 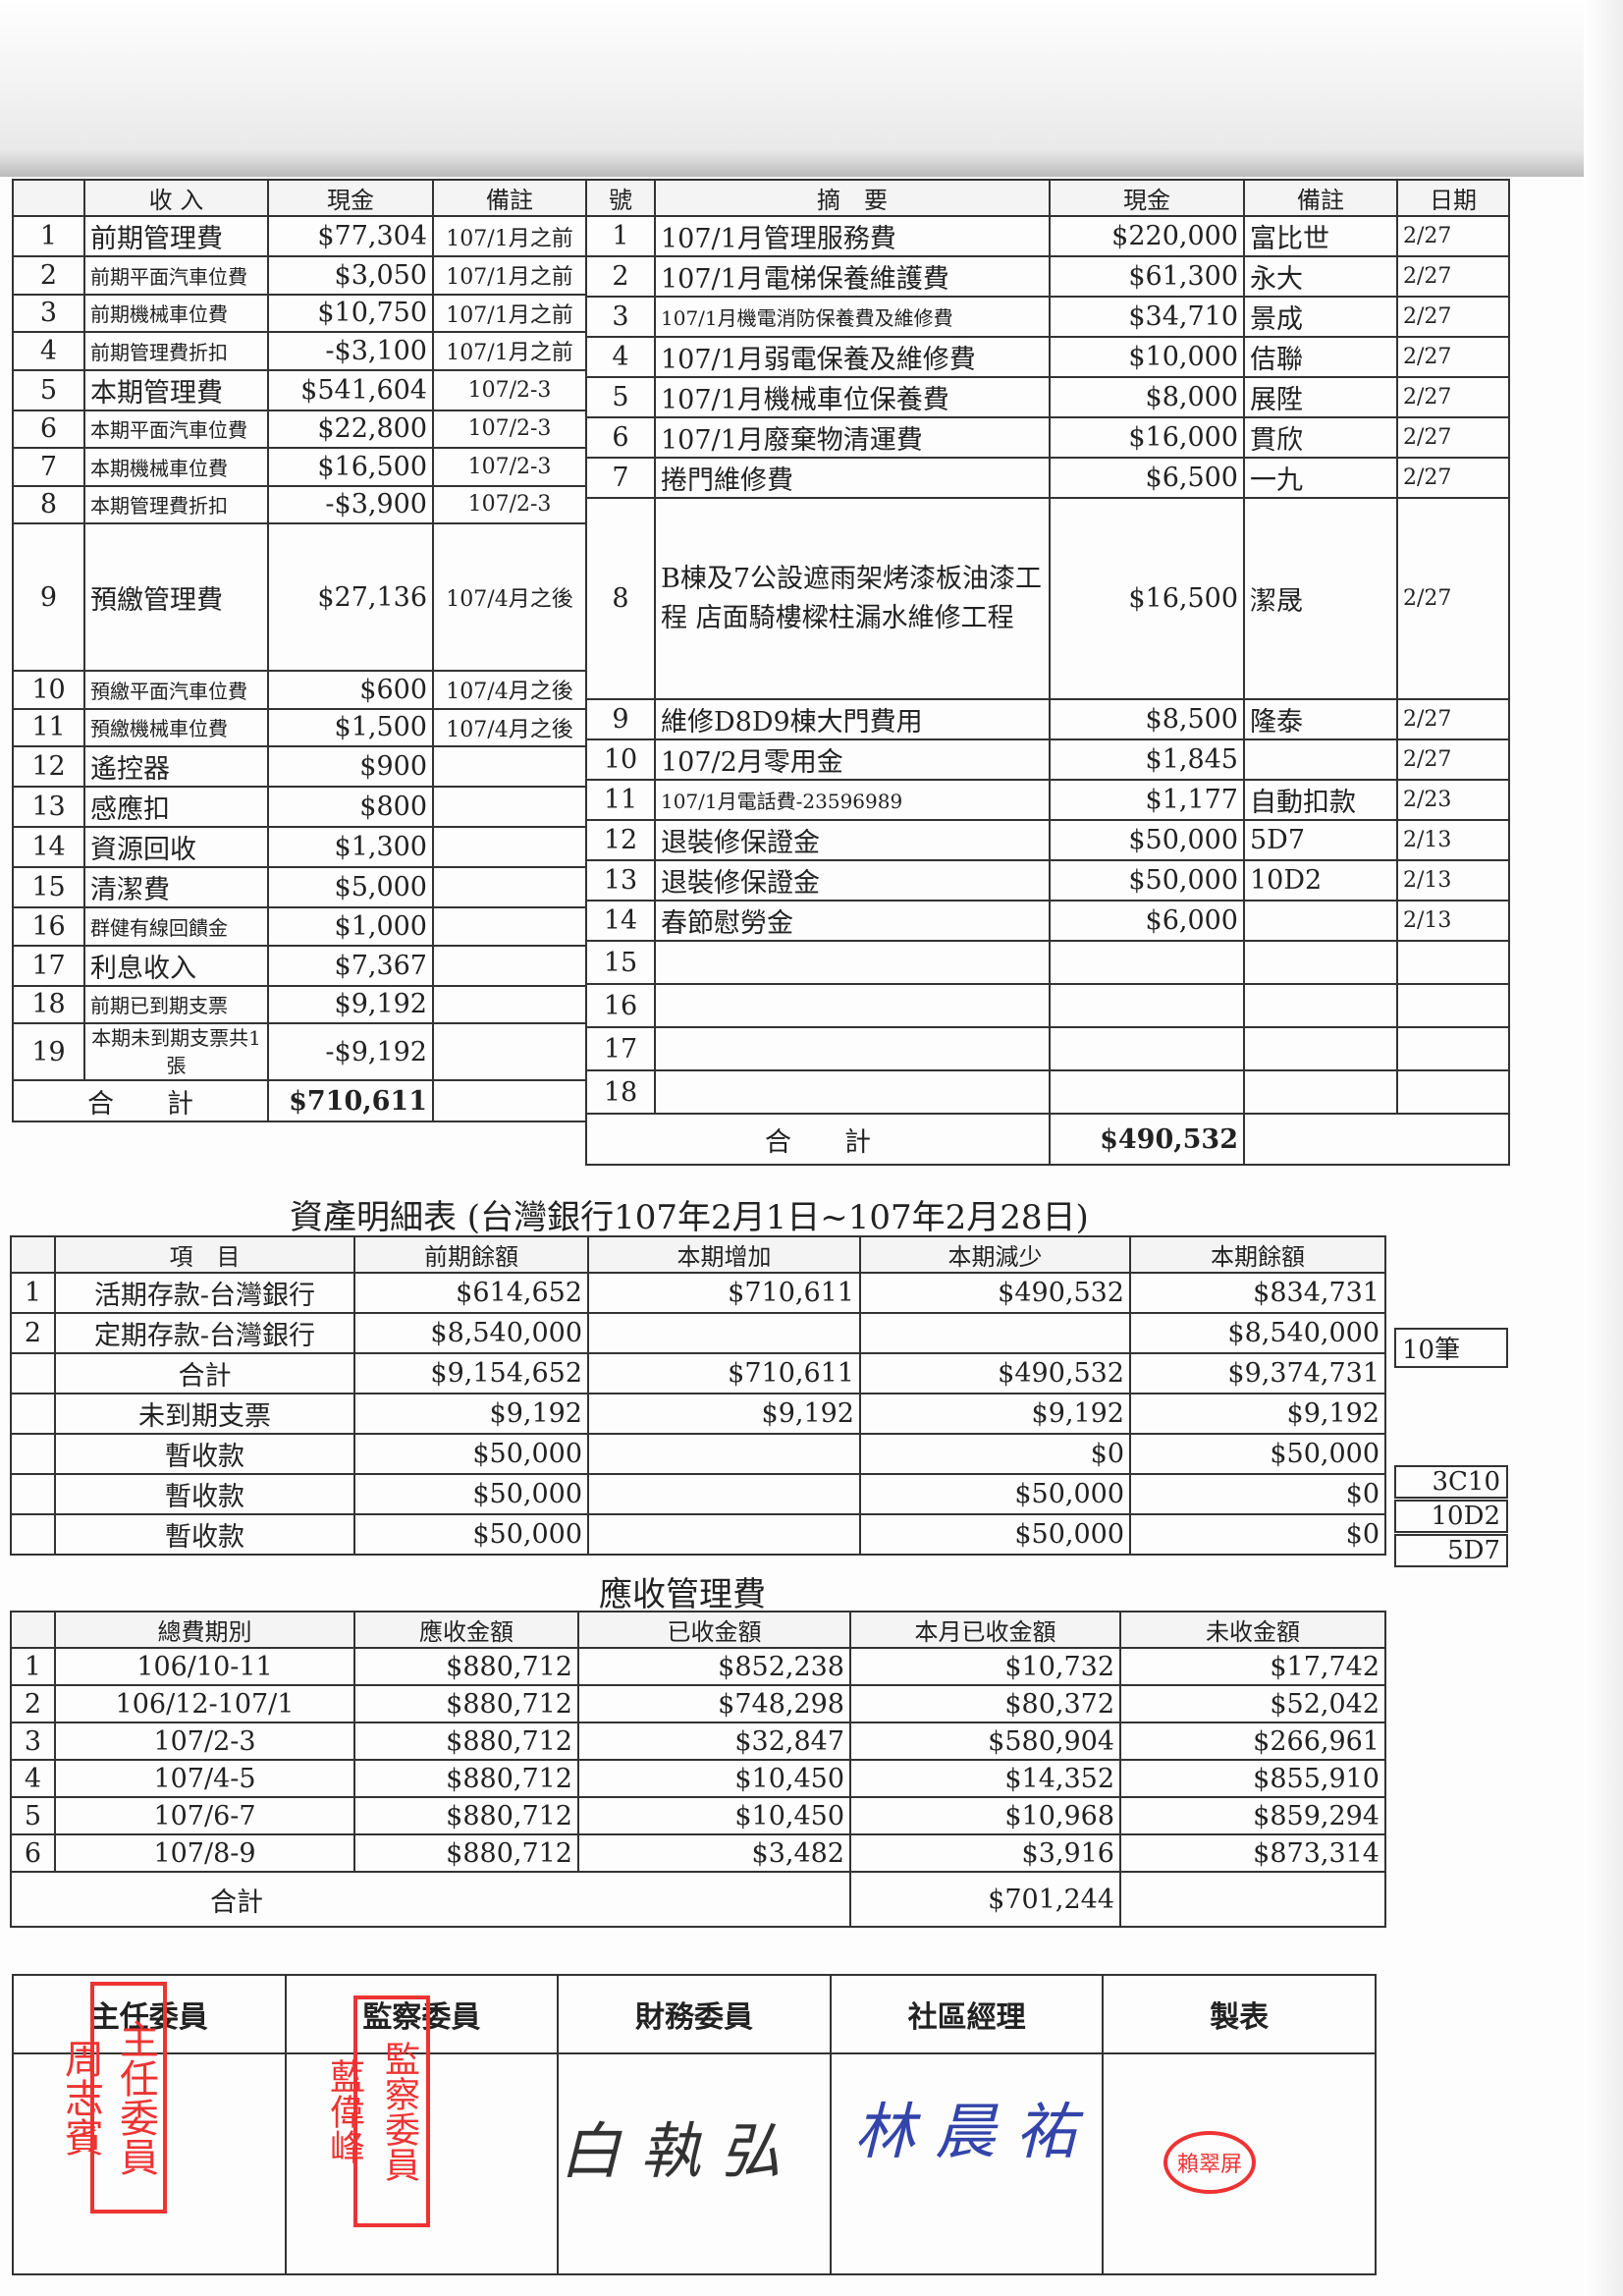 What do you see at coordinates (1147, 719) in the screenshot?
I see `cash: $8,500` at bounding box center [1147, 719].